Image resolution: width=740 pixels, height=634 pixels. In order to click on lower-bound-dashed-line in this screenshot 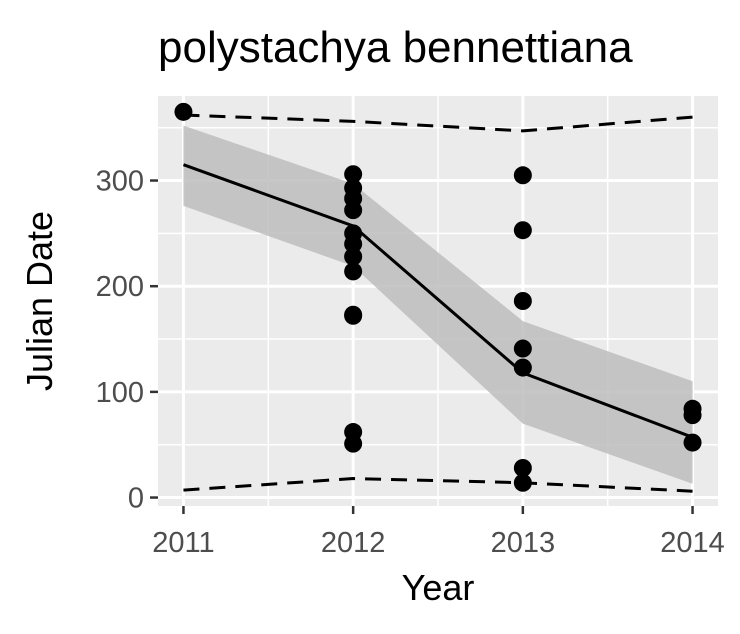, I will do `click(438, 485)`.